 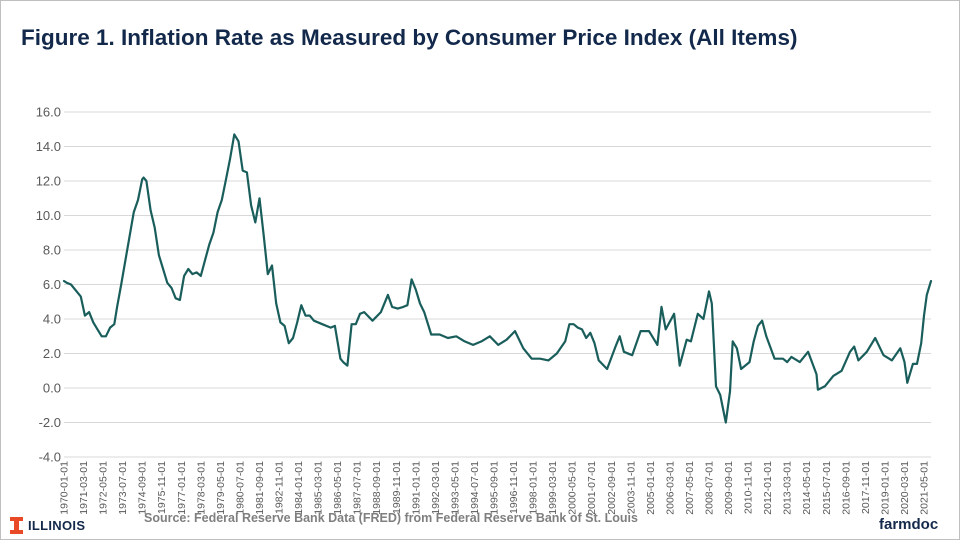 I want to click on x-tick-label: 1981-09-01, so click(x=260, y=488).